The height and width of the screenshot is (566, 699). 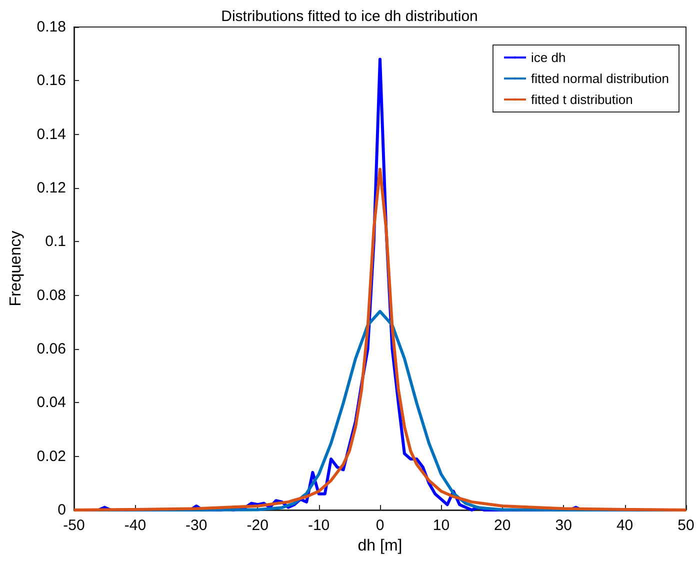 What do you see at coordinates (502, 525) in the screenshot?
I see `x-tick-label: 20` at bounding box center [502, 525].